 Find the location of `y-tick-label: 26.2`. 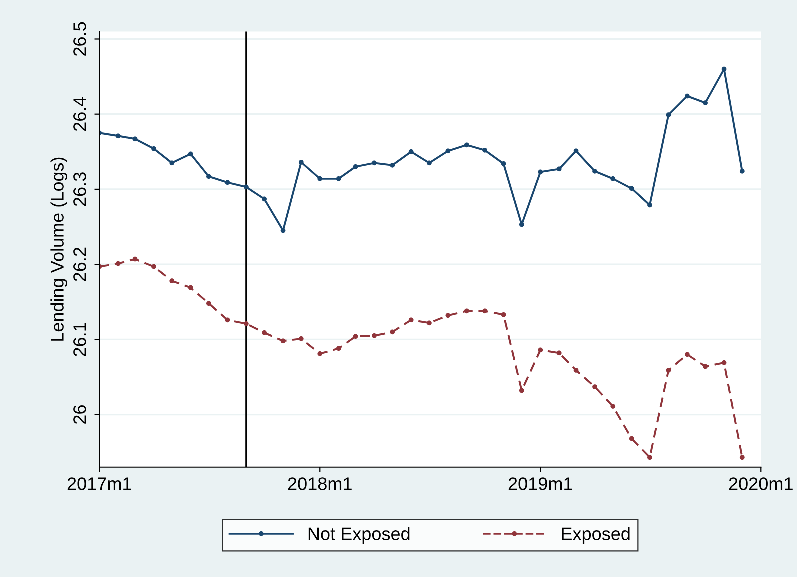

y-tick-label: 26.2 is located at coordinates (80, 265).